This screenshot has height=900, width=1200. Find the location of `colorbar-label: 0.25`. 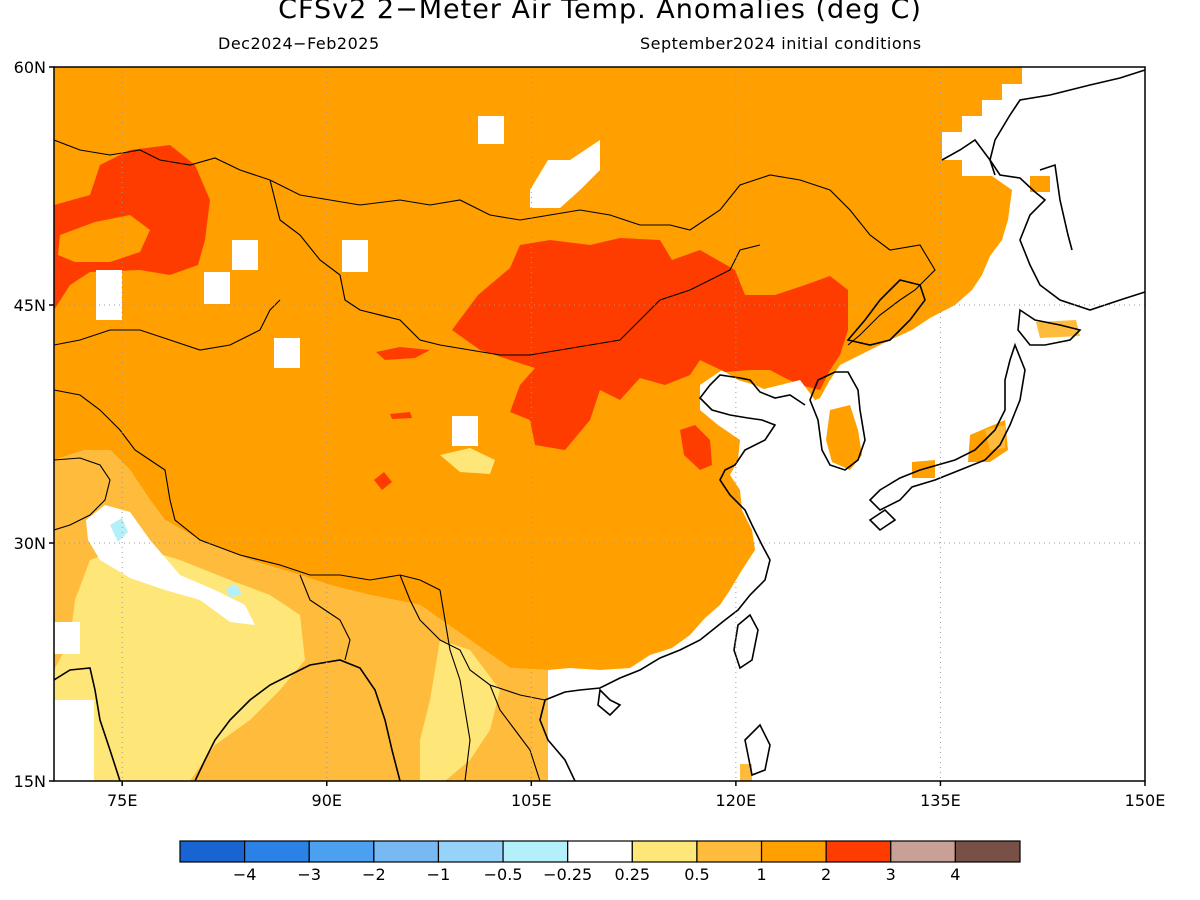

colorbar-label: 0.25 is located at coordinates (632, 874).